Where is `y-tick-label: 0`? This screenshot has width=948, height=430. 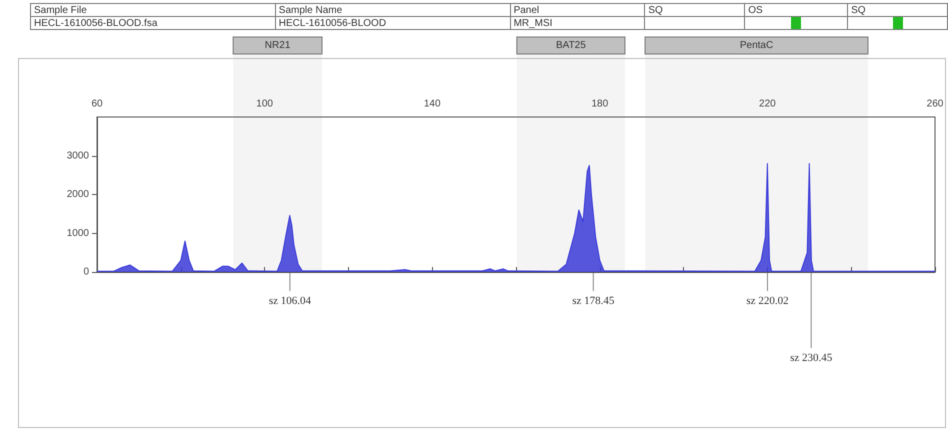
y-tick-label: 0 is located at coordinates (86, 272).